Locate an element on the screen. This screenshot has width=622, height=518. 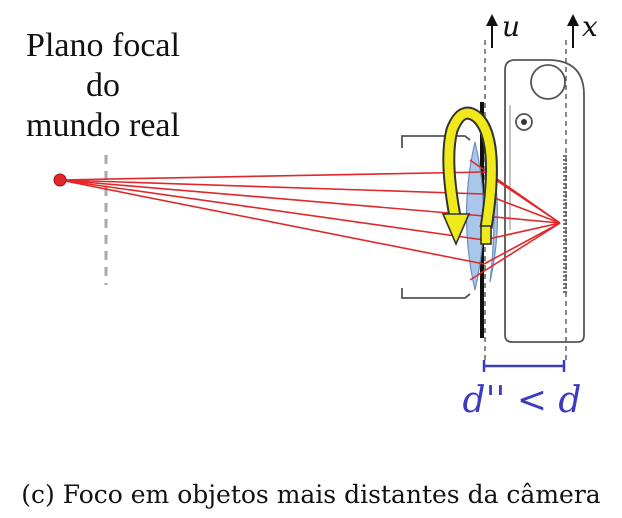
distance-indicator is located at coordinates (524, 366).